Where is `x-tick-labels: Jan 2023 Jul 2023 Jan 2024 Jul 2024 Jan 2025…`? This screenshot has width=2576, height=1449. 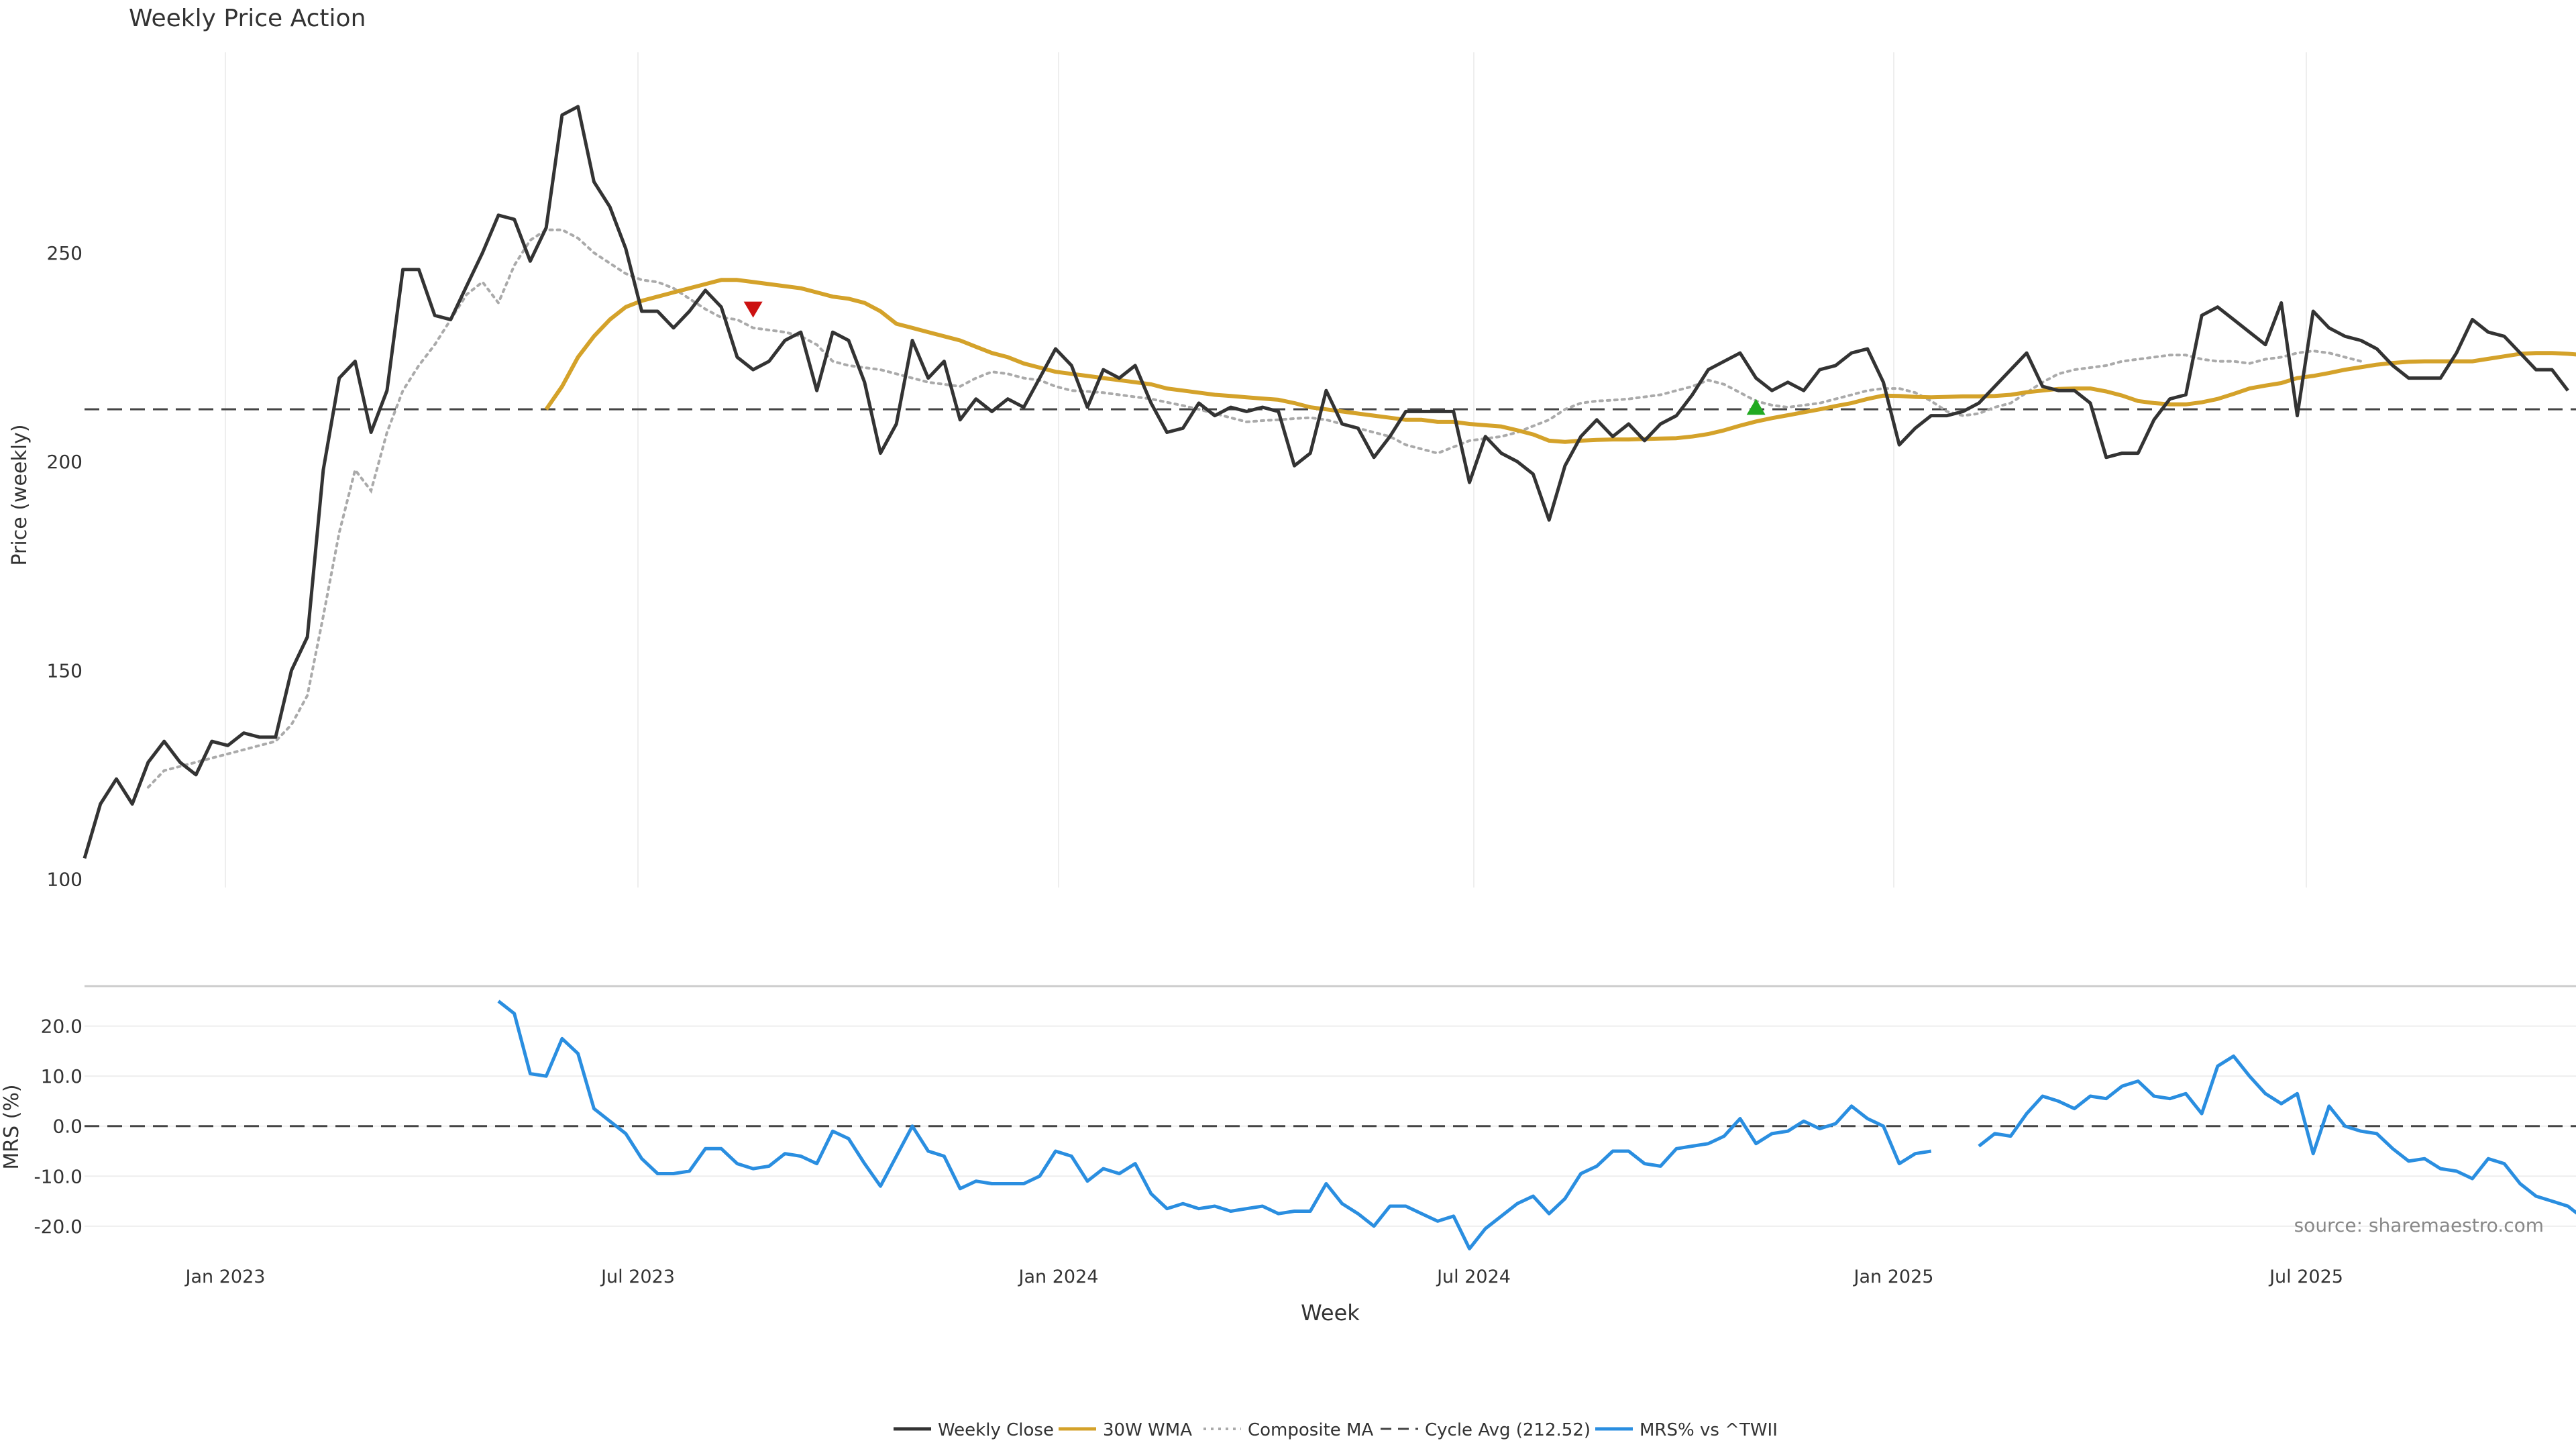
x-tick-labels: Jan 2023 Jul 2023 Jan 2024 Jul 2024 Jan 2025… is located at coordinates (1263, 1277).